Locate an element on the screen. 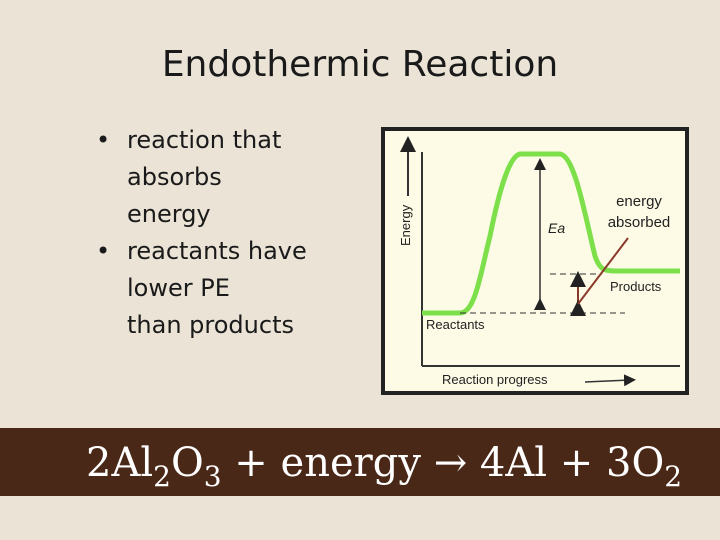  bullet-item: • reaction that absorbs energy is located at coordinates (236, 177).